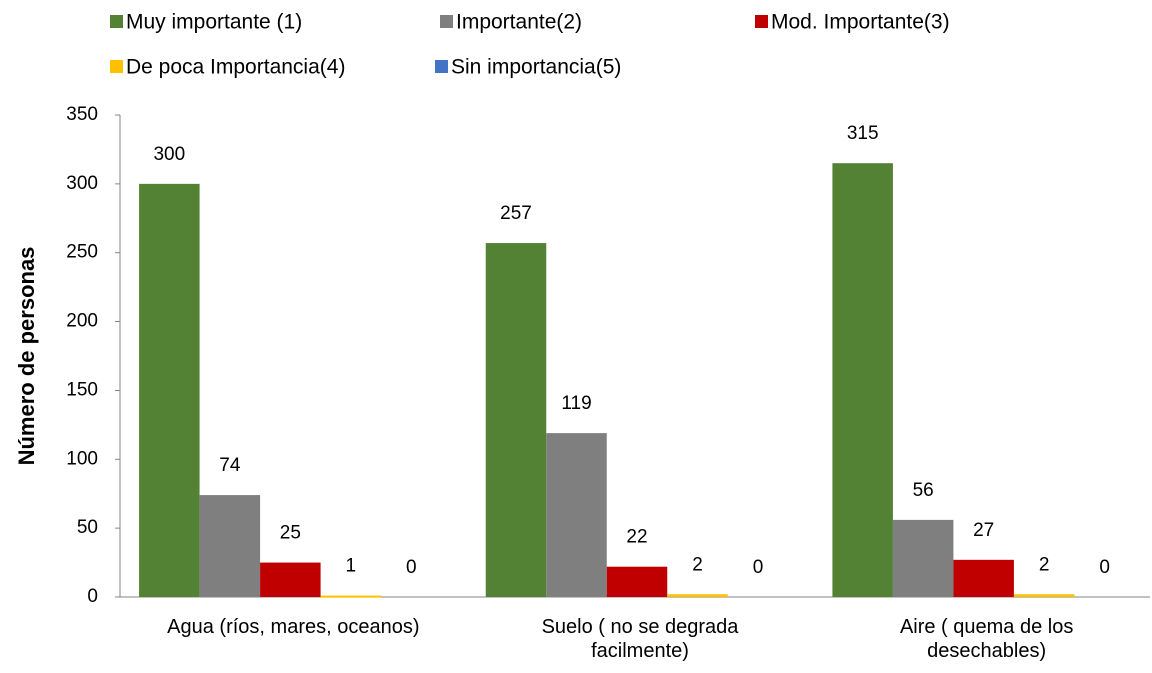 The width and height of the screenshot is (1152, 673). Describe the element at coordinates (82, 321) in the screenshot. I see `y-tick-label: 200` at that location.